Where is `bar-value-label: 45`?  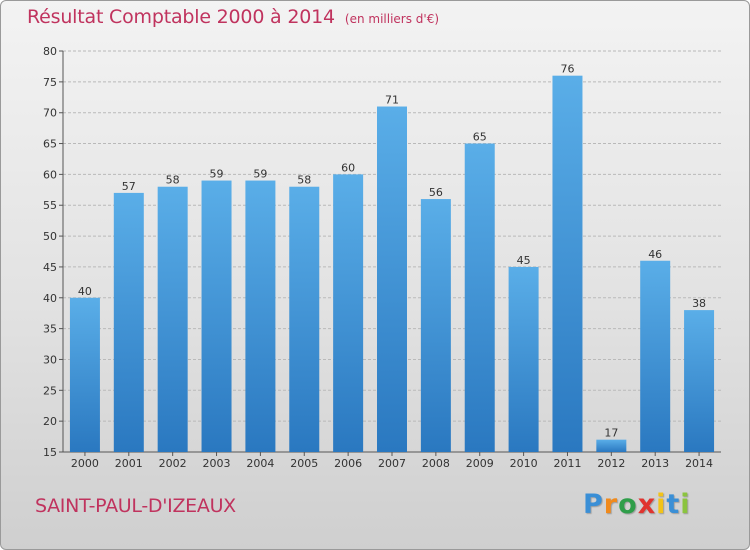 bar-value-label: 45 is located at coordinates (524, 260).